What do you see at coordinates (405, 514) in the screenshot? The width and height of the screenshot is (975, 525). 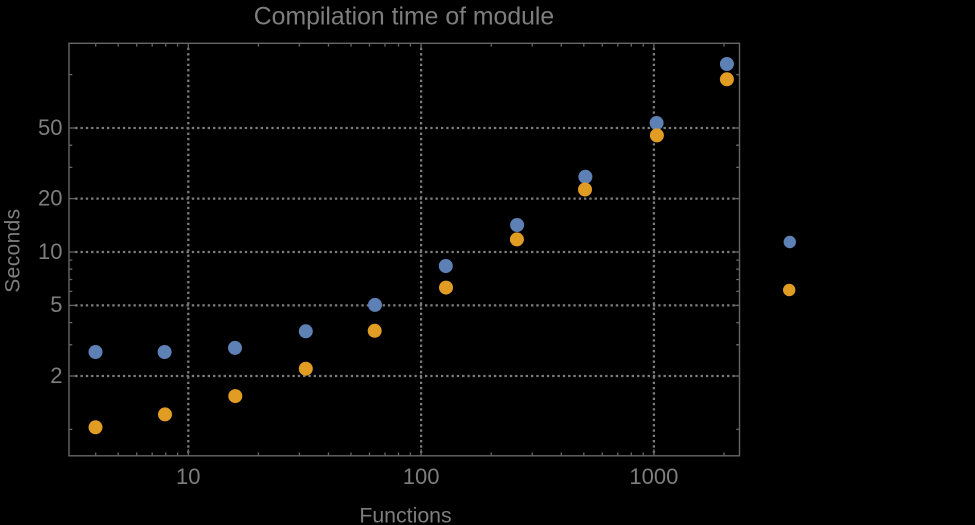 I see `svg-text: Functions` at bounding box center [405, 514].